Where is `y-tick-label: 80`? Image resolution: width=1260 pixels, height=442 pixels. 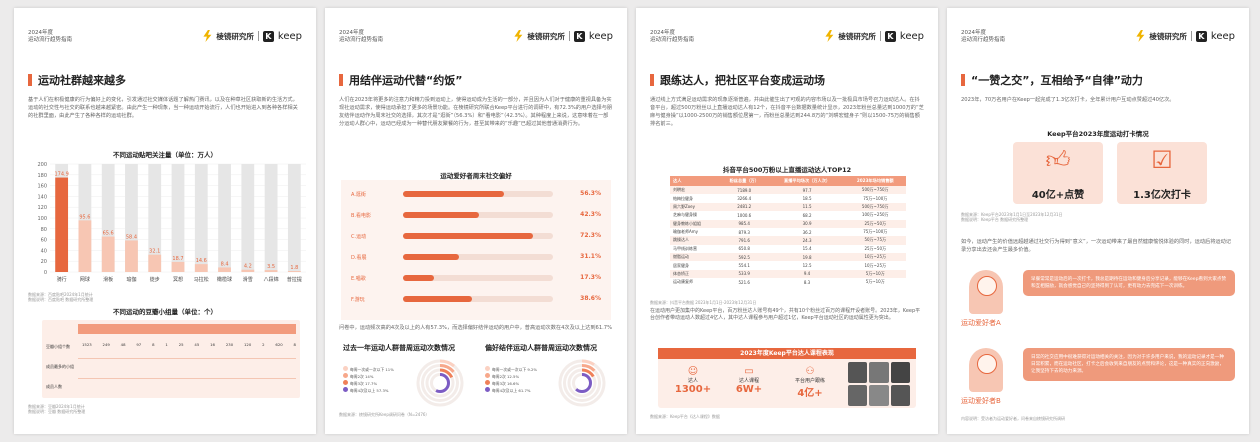
y-tick-label: 80 is located at coordinates (44, 230).